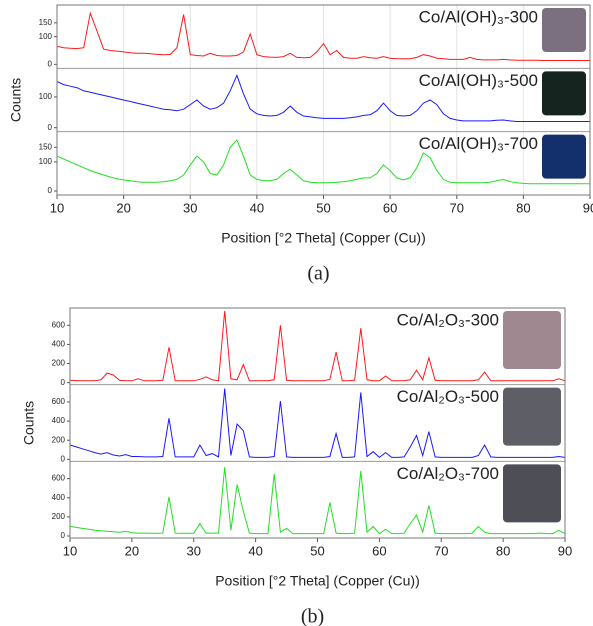  I want to click on series-name: Co/Al₂O₃-300, so click(448, 319).